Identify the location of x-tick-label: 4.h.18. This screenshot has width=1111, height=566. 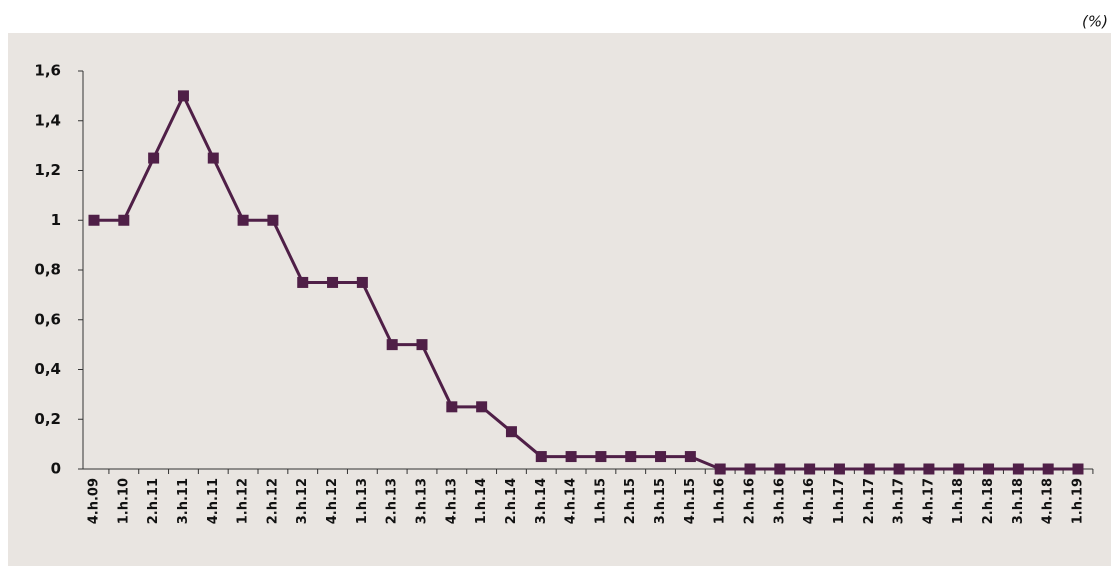
(1048, 501).